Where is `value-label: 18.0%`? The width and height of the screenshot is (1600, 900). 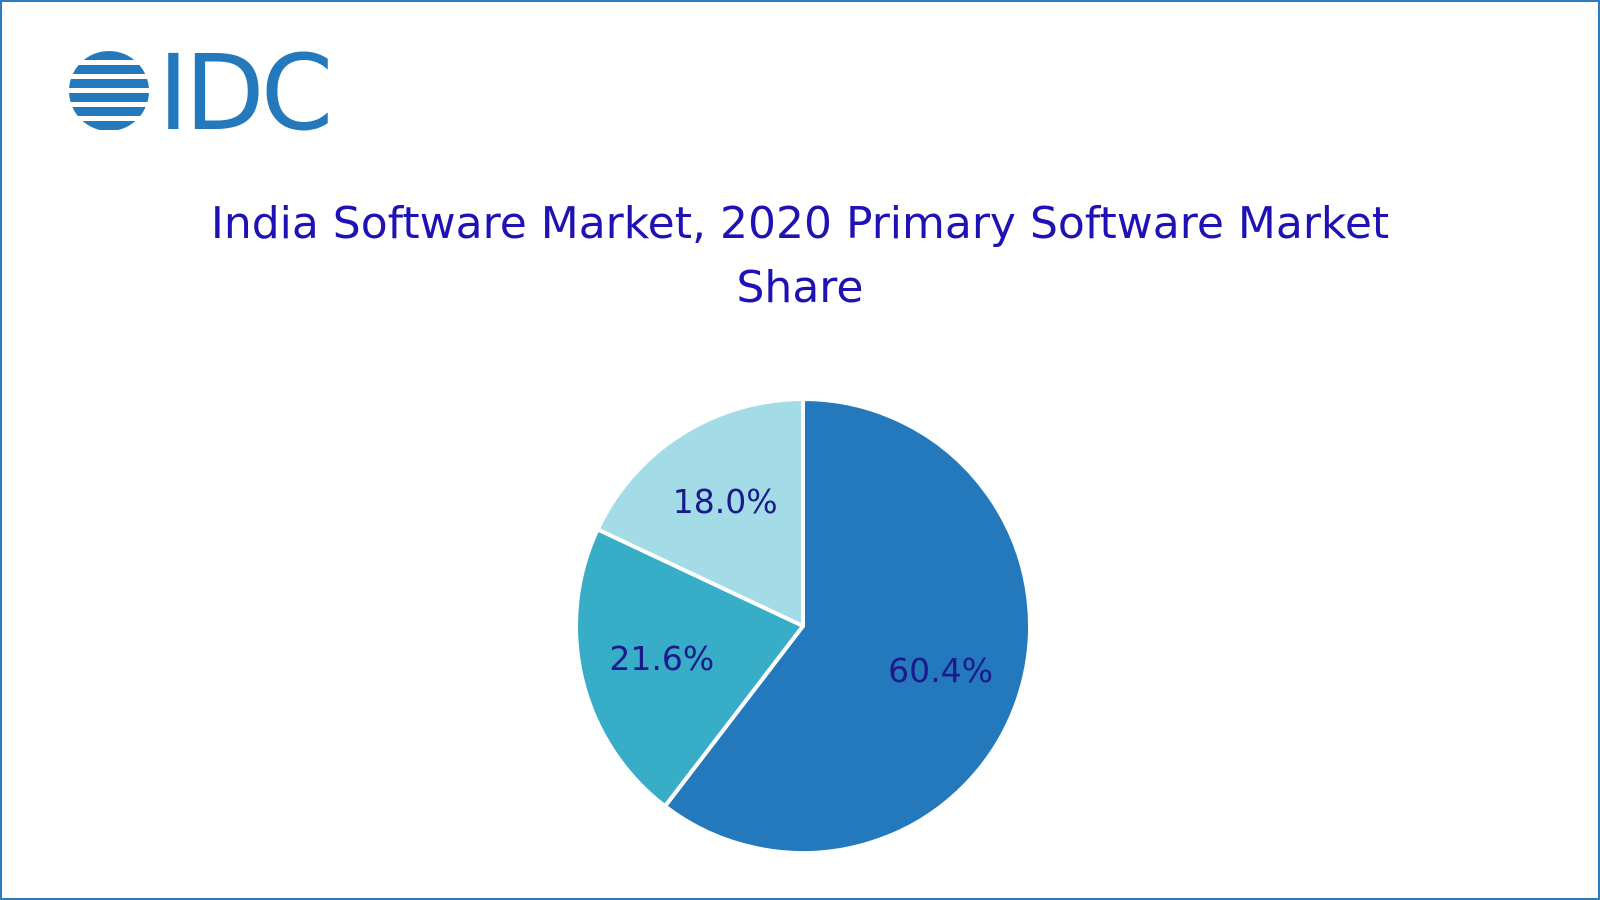 value-label: 18.0% is located at coordinates (725, 501).